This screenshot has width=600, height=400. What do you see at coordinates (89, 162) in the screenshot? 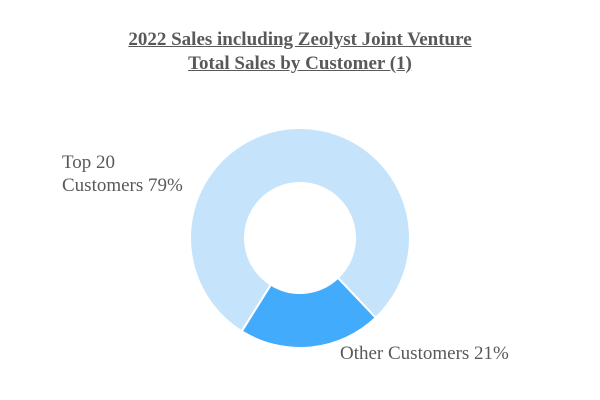
I see `slice-label-top-20-line-1: Top 20` at bounding box center [89, 162].